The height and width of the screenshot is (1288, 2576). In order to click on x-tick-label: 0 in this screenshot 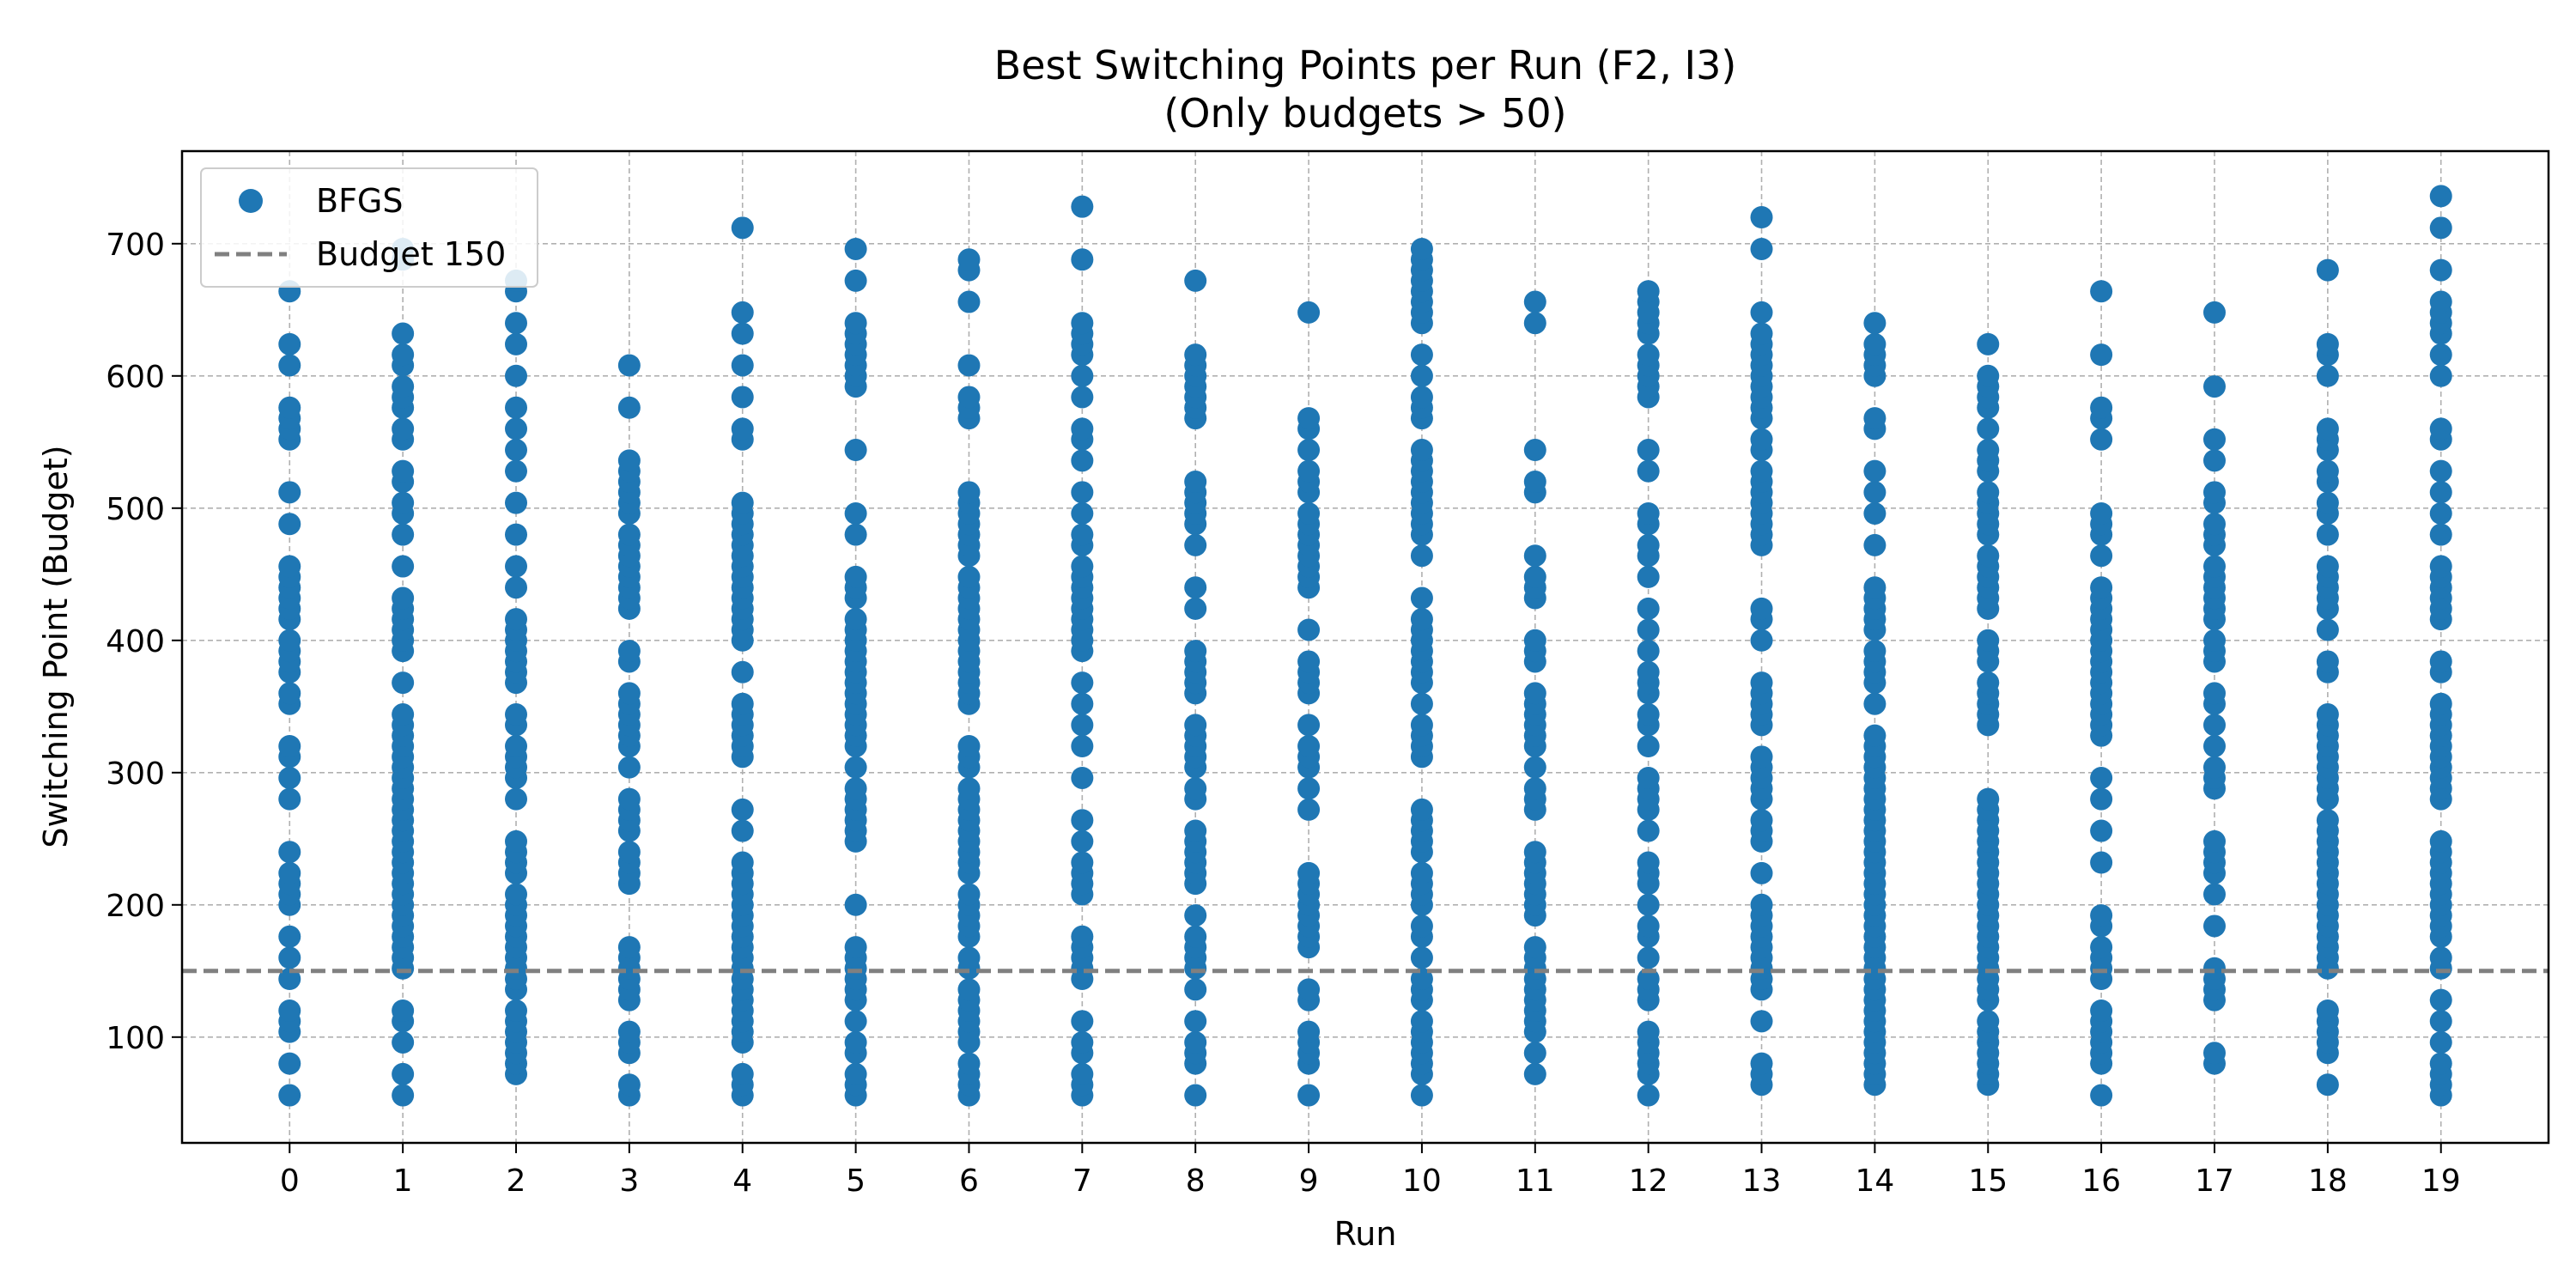, I will do `click(290, 1181)`.